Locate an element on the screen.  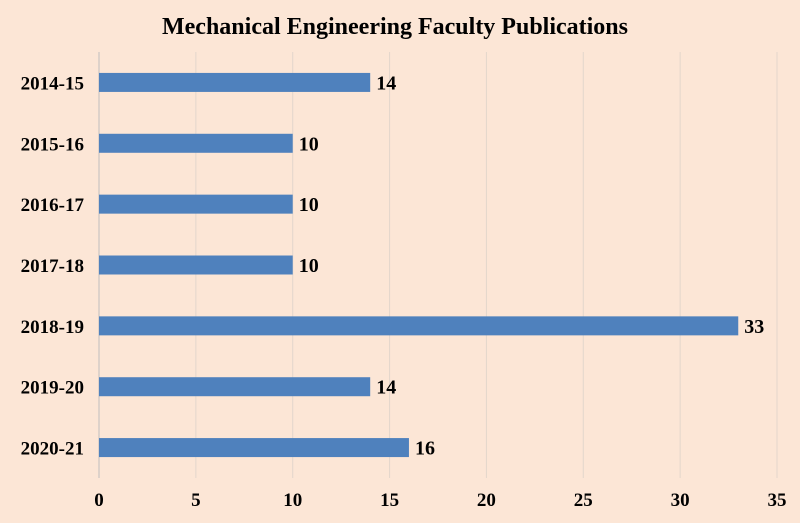
x-tick-label: 0 is located at coordinates (99, 500).